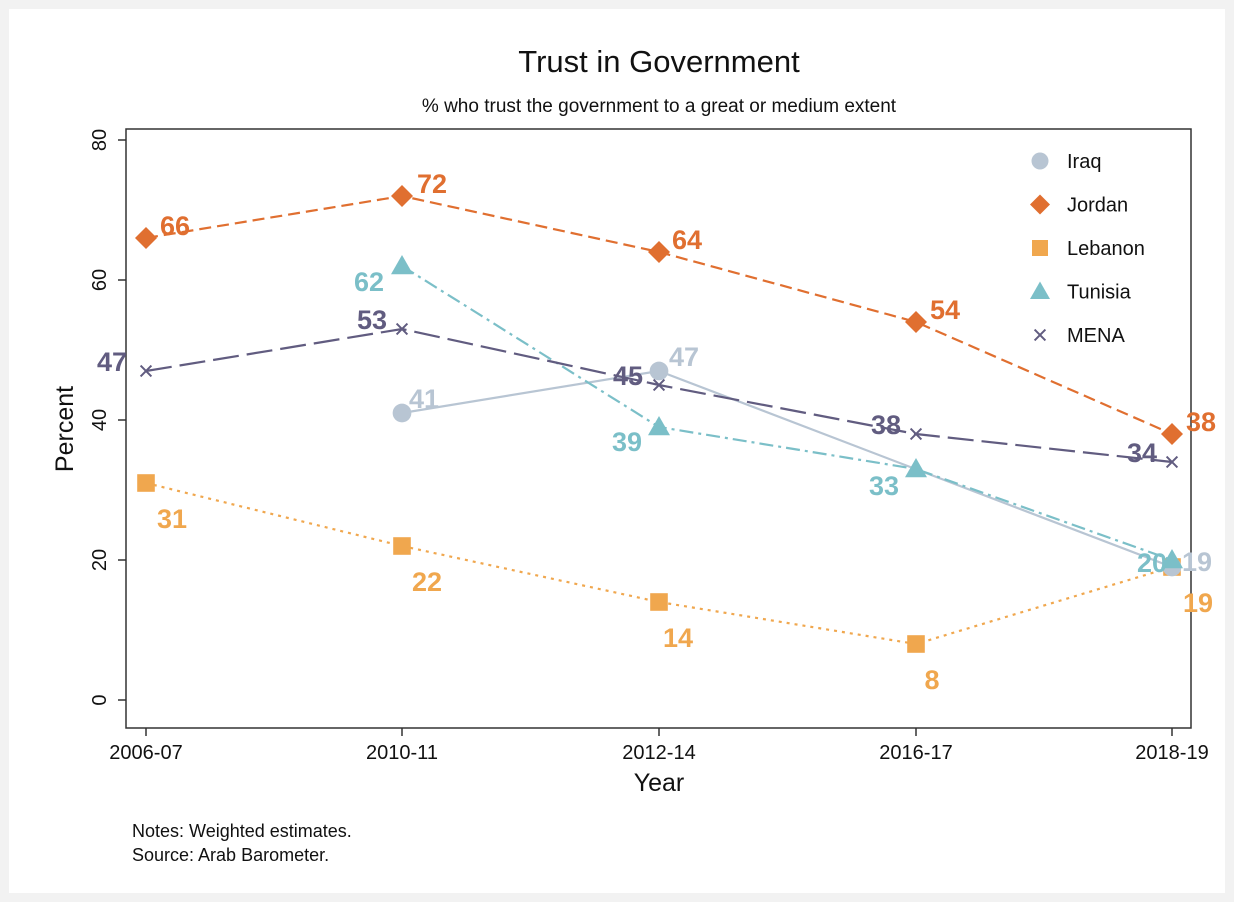 The height and width of the screenshot is (902, 1234). What do you see at coordinates (175, 226) in the screenshot?
I see `data-label-jordan: 66` at bounding box center [175, 226].